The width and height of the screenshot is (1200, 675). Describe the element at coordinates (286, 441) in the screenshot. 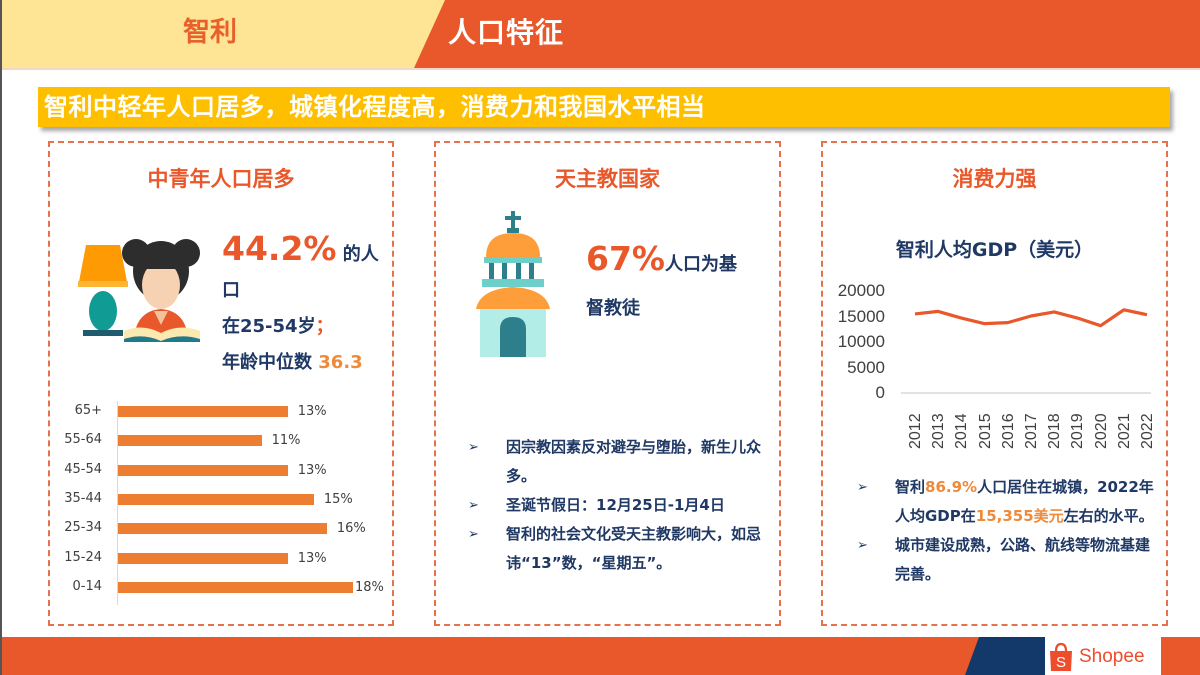

I see `age-value-label: 11%` at that location.